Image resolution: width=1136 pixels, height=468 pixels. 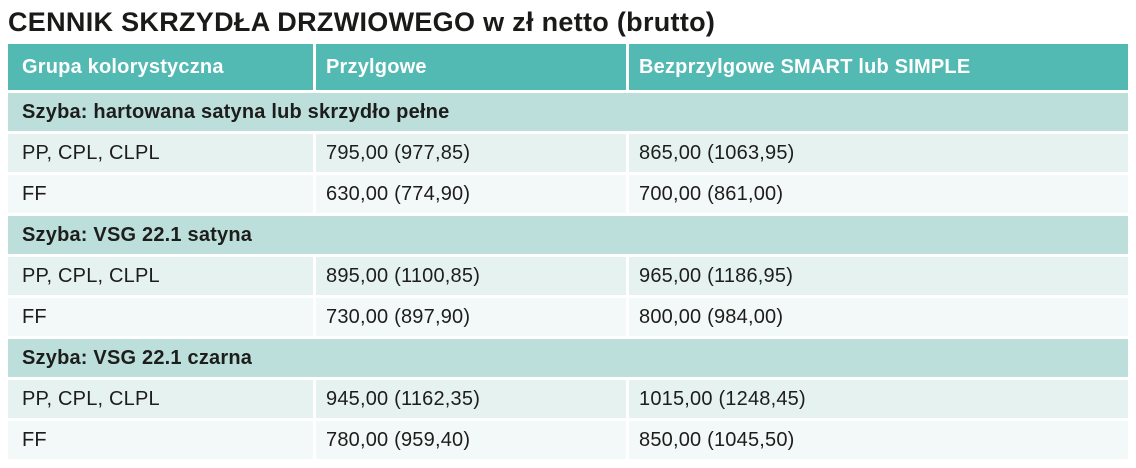 What do you see at coordinates (471, 276) in the screenshot?
I see `cell-price-przylgowe: 895,00 (1100,85)` at bounding box center [471, 276].